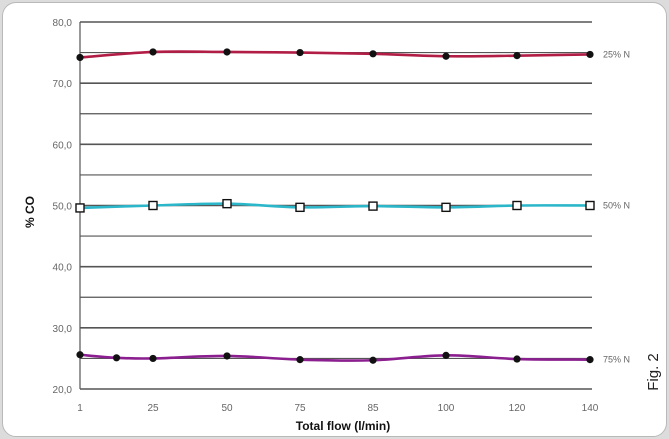 The width and height of the screenshot is (669, 439). Describe the element at coordinates (616, 54) in the screenshot. I see `series-label: 25% N` at that location.